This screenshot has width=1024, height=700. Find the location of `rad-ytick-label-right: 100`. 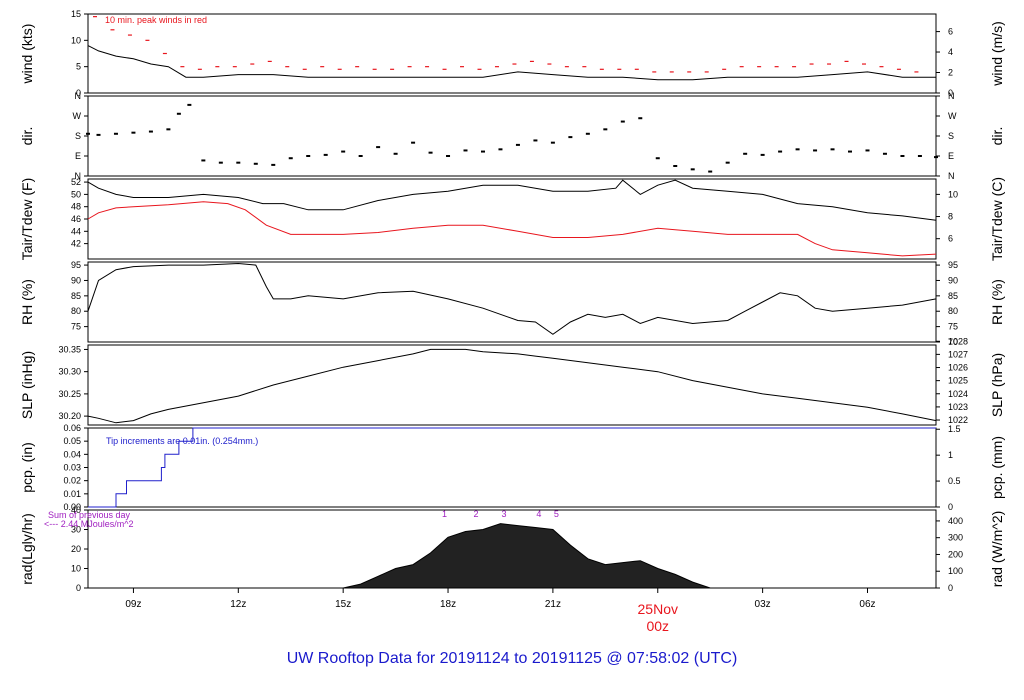

rad-ytick-label-right: 100 is located at coordinates (955, 571).